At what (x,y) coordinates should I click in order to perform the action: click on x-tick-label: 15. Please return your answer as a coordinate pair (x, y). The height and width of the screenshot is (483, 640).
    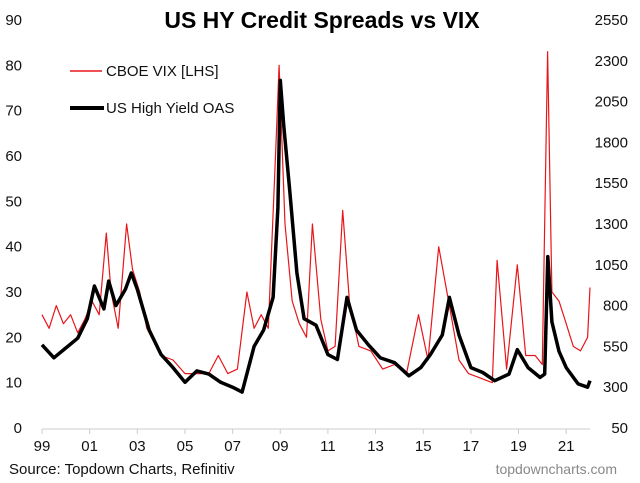
    Looking at the image, I should click on (423, 446).